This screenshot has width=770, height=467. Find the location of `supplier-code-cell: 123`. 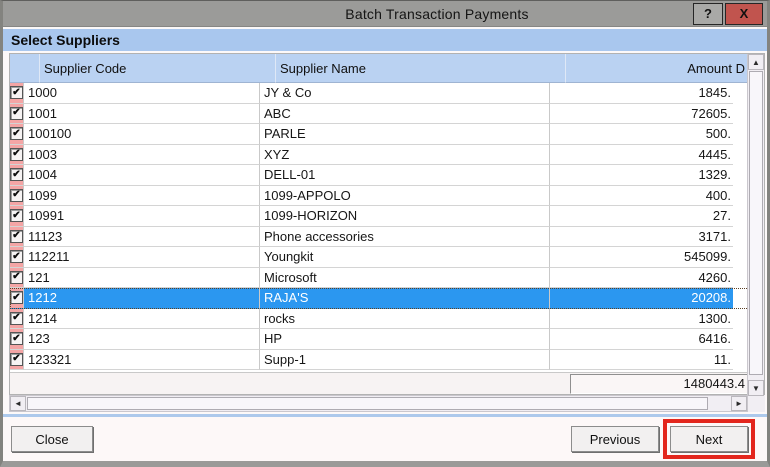

supplier-code-cell: 123 is located at coordinates (142, 339).